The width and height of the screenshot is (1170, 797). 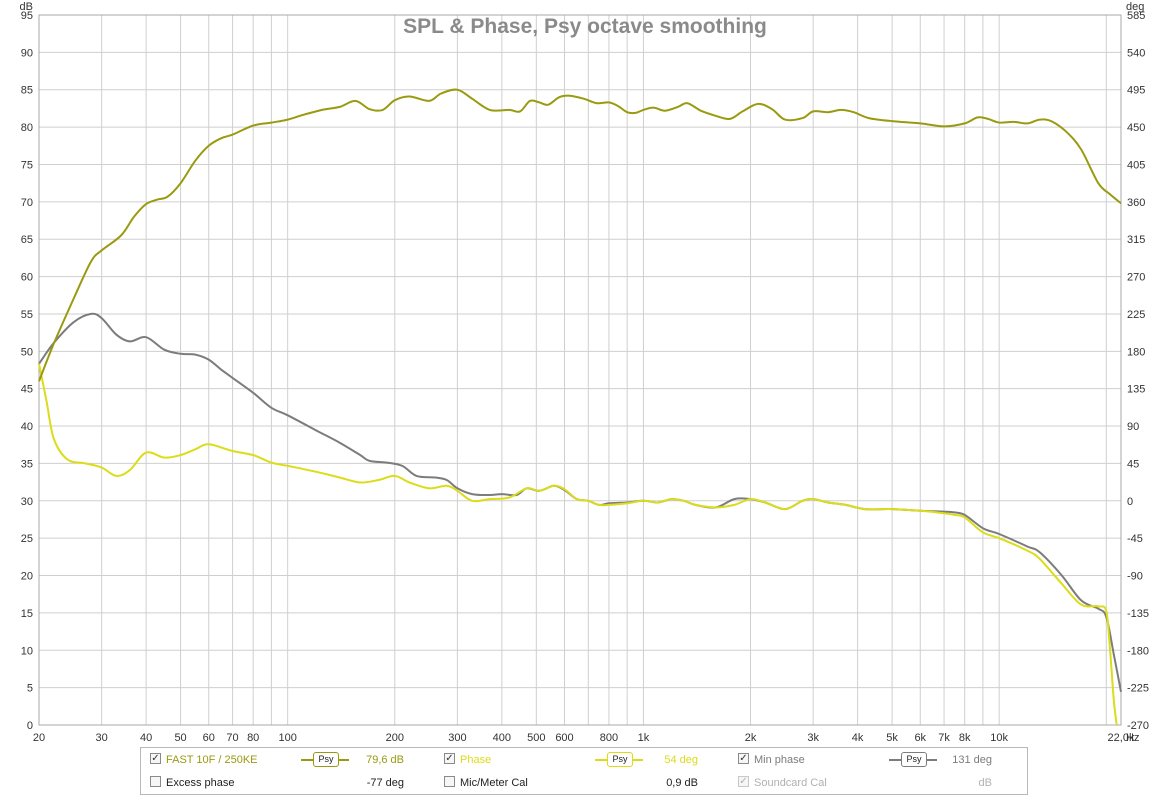 I want to click on x-axis-tick-label: 1k, so click(x=644, y=738).